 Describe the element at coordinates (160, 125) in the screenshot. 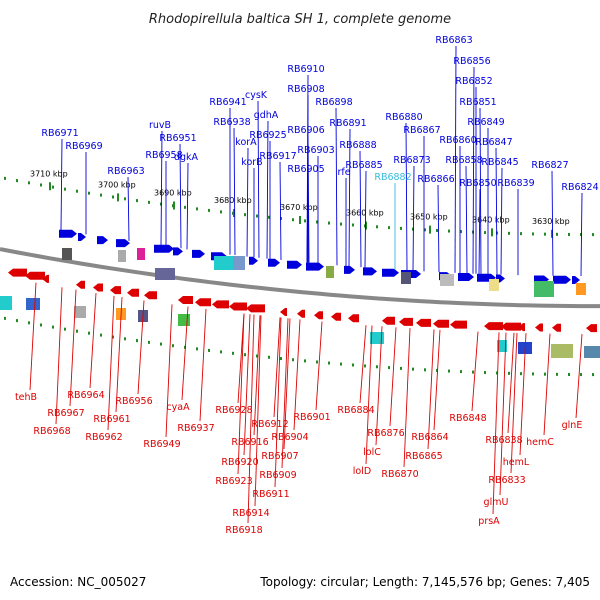

I see `top-gene-label: ruvB` at that location.